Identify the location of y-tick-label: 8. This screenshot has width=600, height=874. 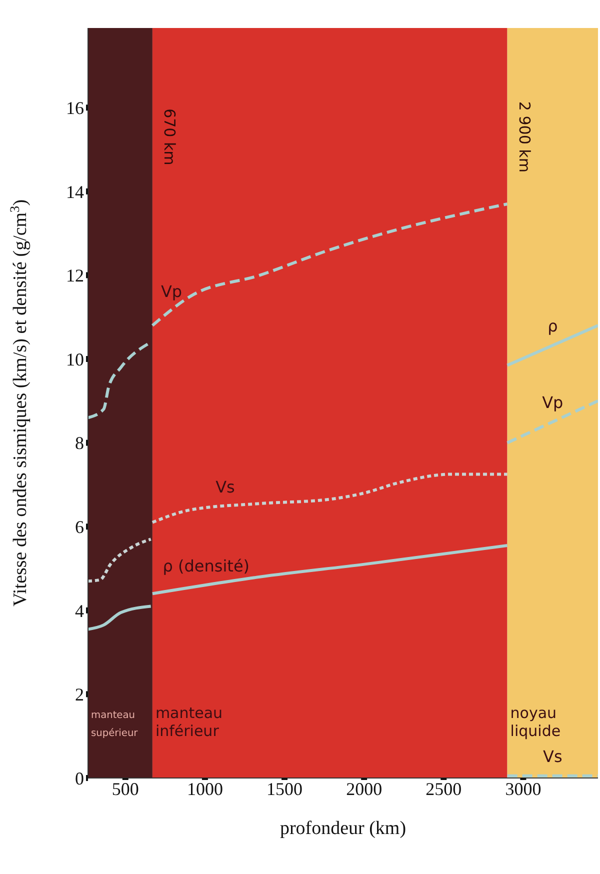
(79, 443).